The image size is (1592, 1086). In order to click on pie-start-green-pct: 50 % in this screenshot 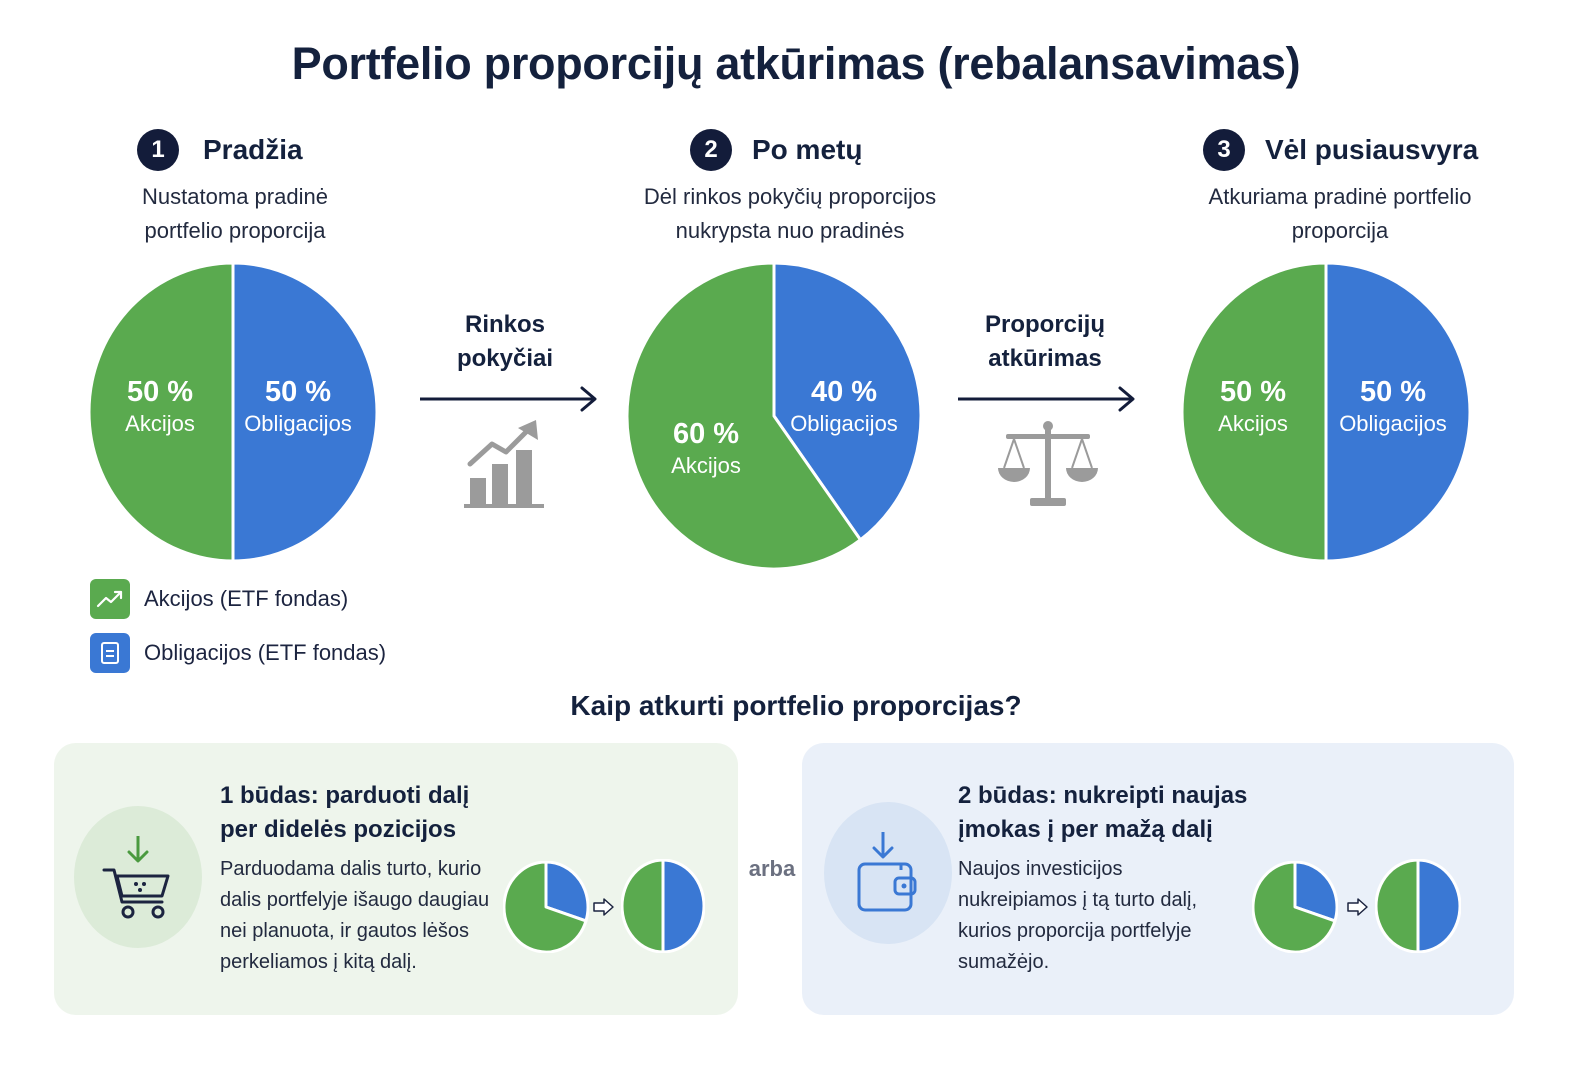, I will do `click(160, 392)`.